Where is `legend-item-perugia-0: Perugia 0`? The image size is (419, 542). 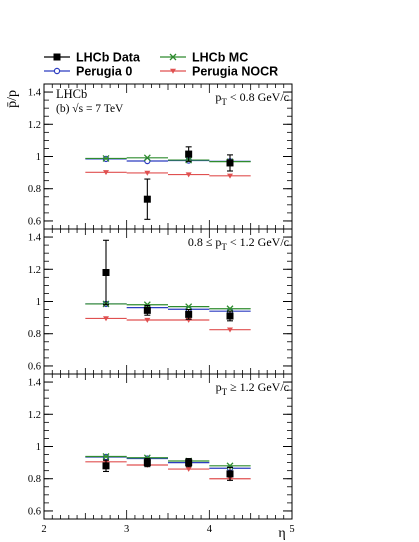
legend-item-perugia-0: Perugia 0 is located at coordinates (88, 72).